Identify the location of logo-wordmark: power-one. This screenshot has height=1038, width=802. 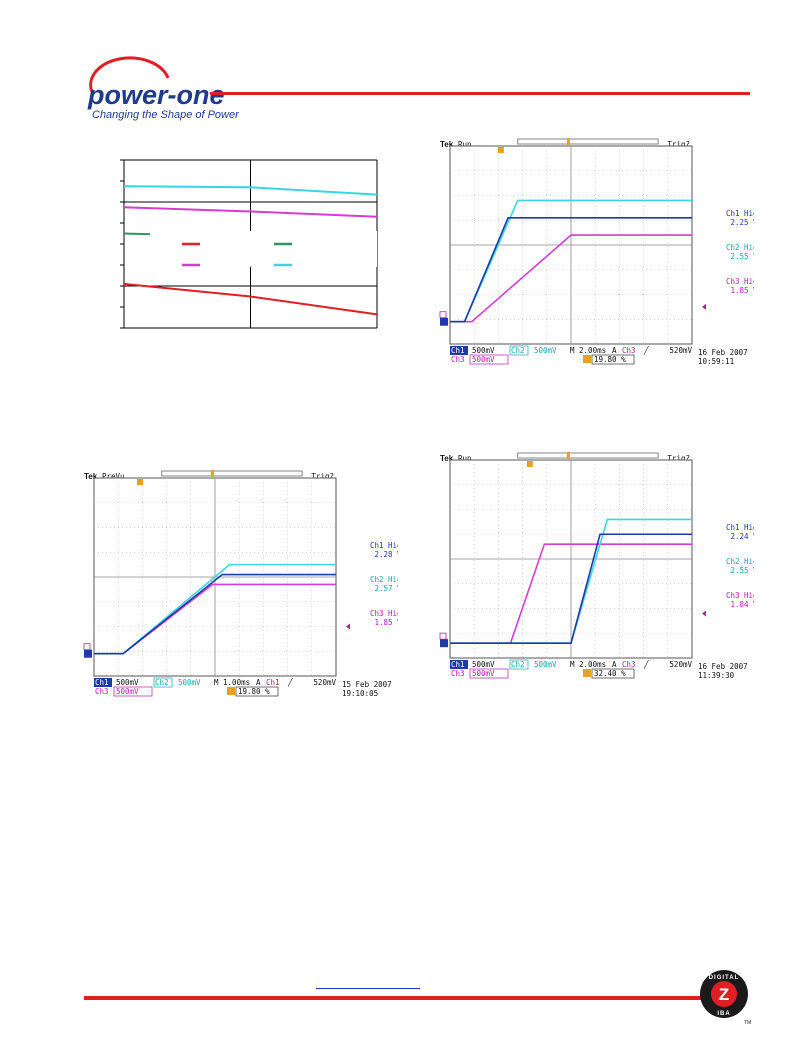
(156, 95).